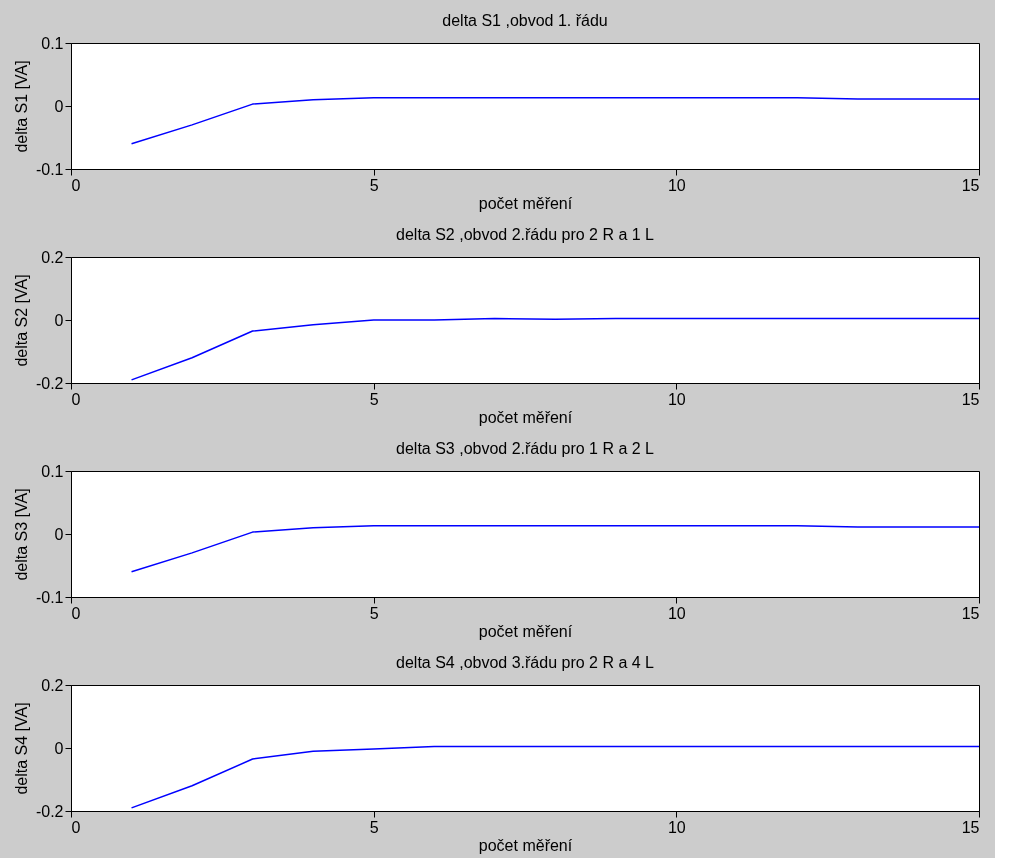 Image resolution: width=1036 pixels, height=861 pixels. I want to click on chart-title: delta S4 ,obvod 3.řádu pro 2 R a 4 L, so click(525, 662).